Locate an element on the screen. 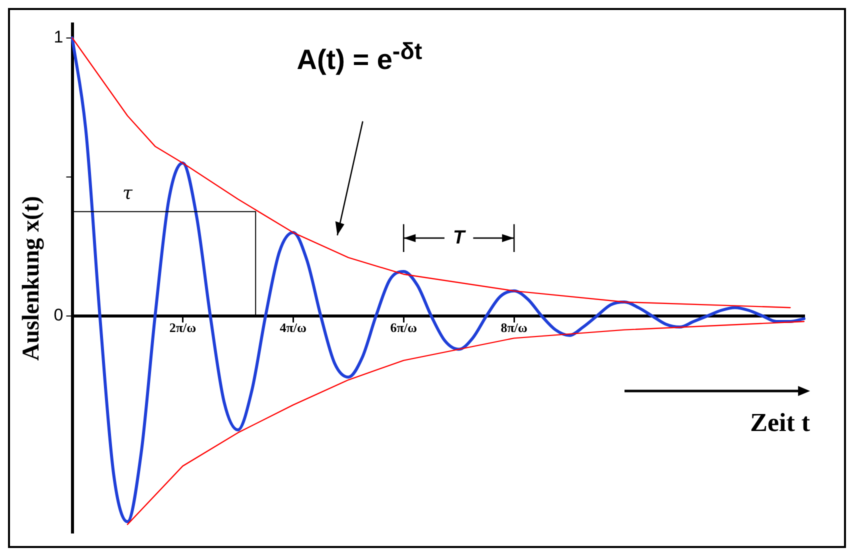  annotation: A(t) = e$^{-δt}$ is located at coordinates (359, 57).